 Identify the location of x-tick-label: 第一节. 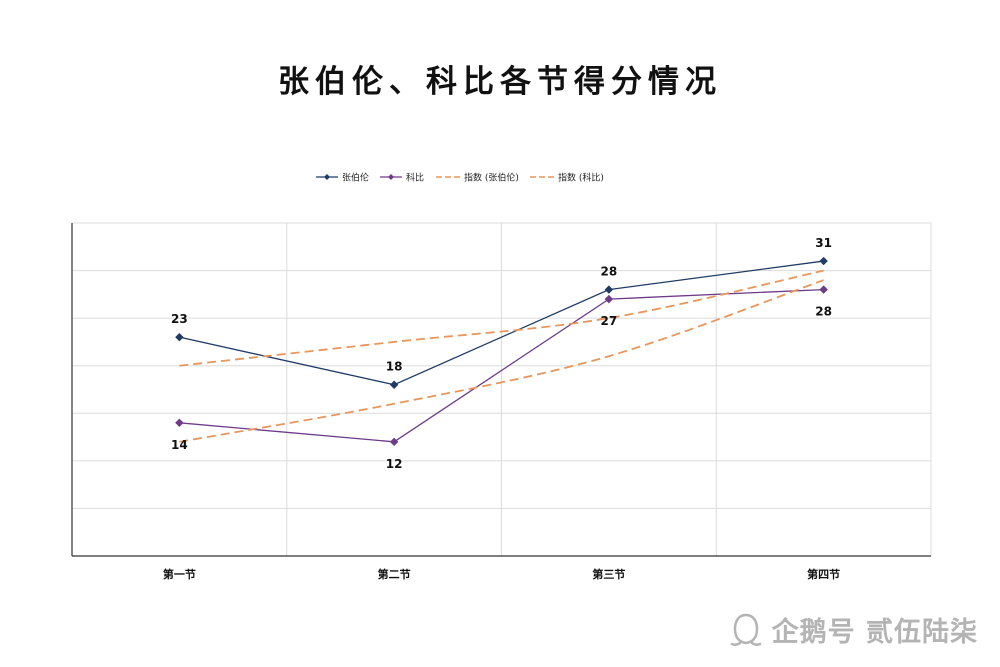
(179, 574).